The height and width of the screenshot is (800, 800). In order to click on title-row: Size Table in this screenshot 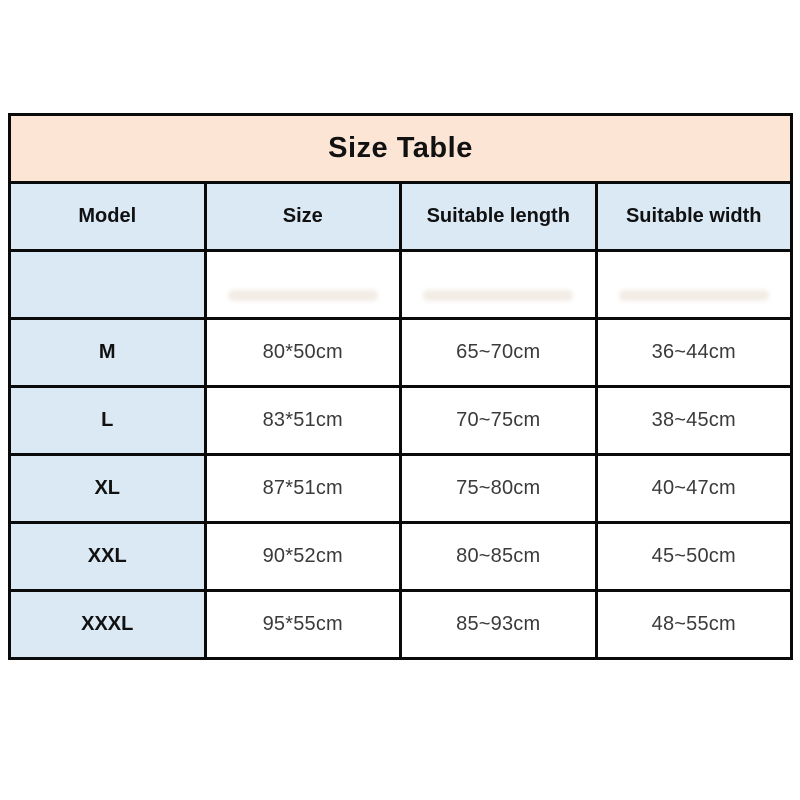, I will do `click(400, 148)`.